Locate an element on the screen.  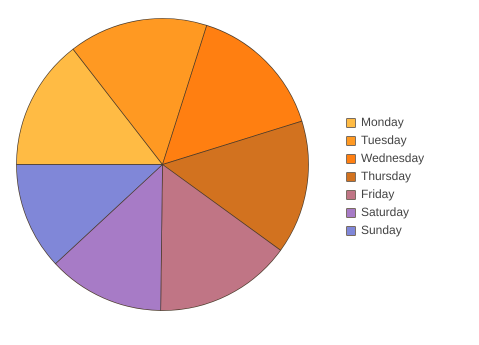
legend-label: Wednesday is located at coordinates (392, 158).